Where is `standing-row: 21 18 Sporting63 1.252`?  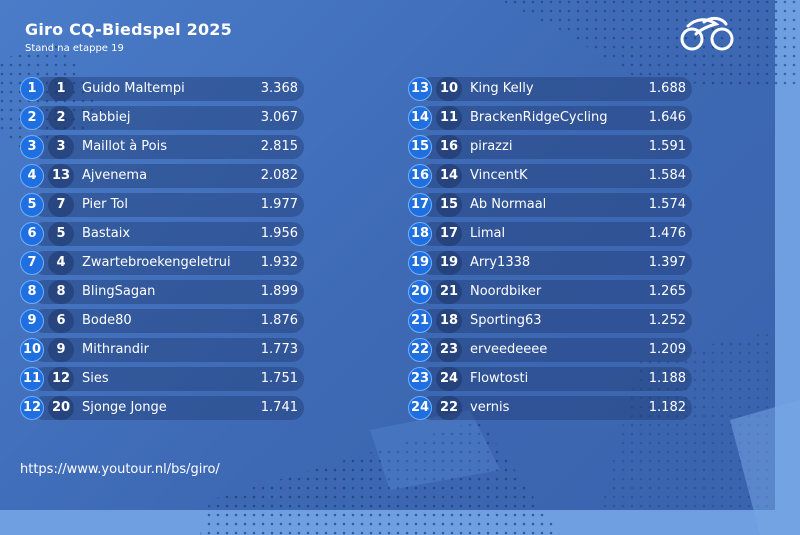 standing-row: 21 18 Sporting63 1.252 is located at coordinates (550, 321).